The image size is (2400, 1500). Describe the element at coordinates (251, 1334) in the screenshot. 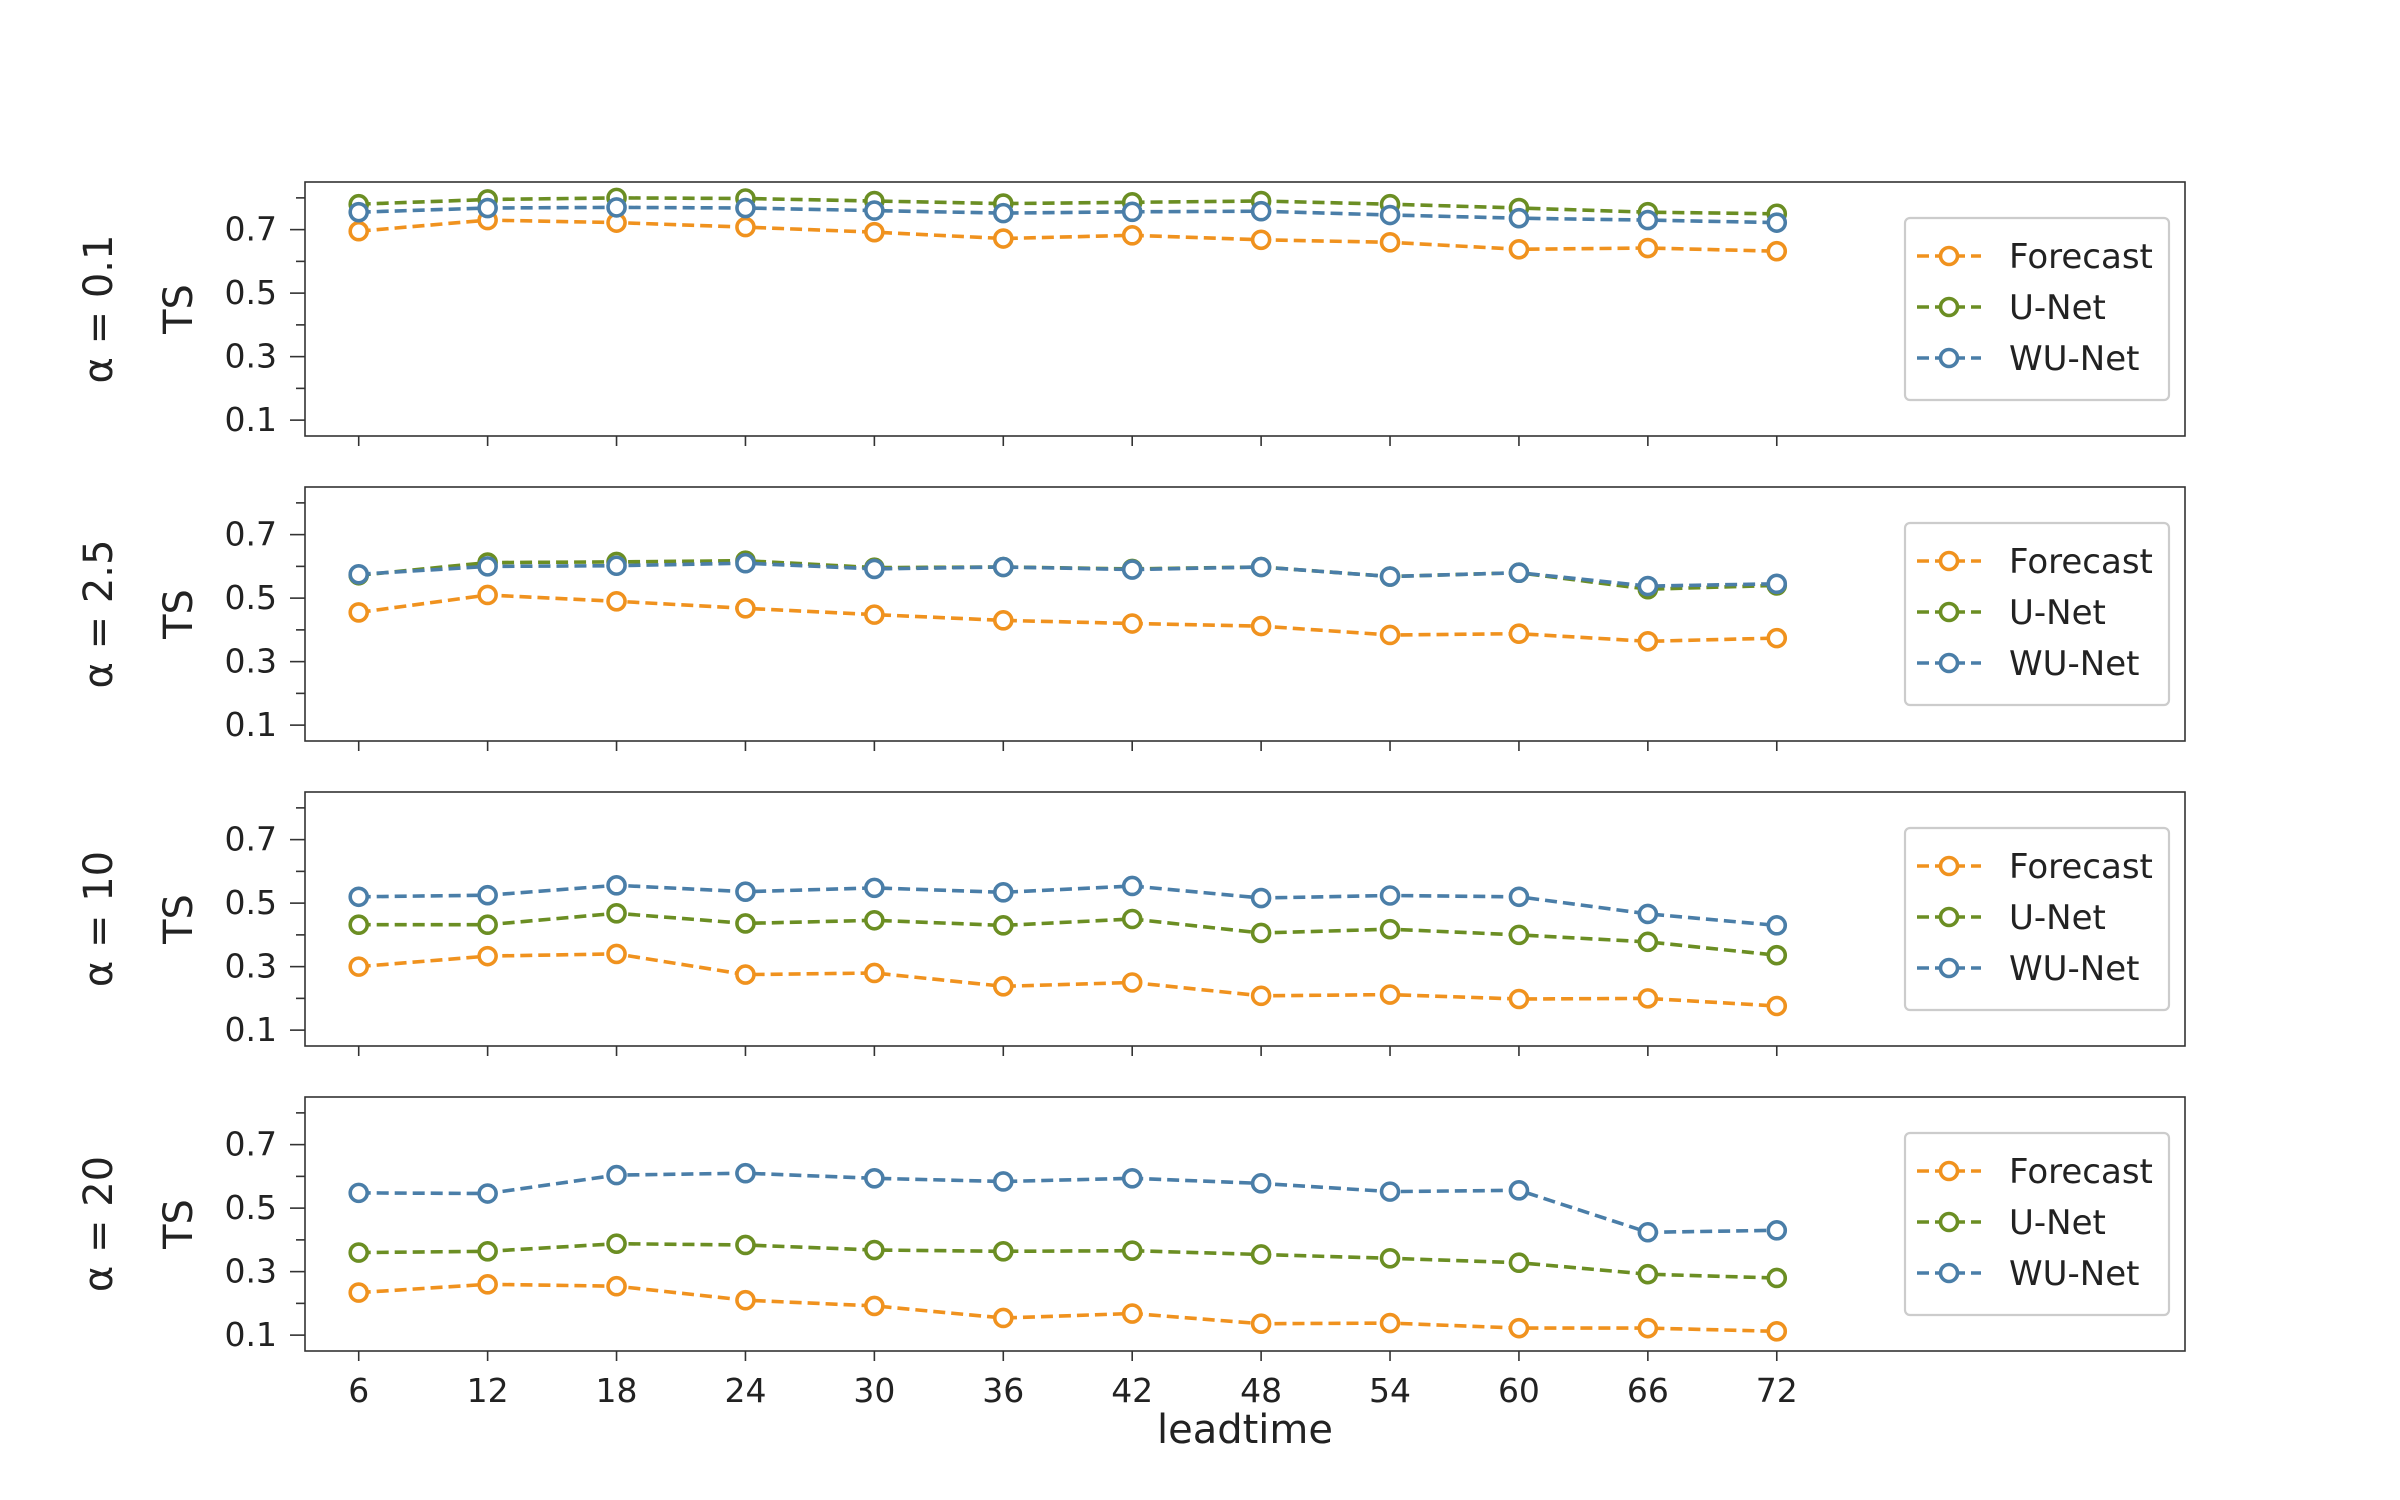

I see `y-tick-label: 0.1` at that location.